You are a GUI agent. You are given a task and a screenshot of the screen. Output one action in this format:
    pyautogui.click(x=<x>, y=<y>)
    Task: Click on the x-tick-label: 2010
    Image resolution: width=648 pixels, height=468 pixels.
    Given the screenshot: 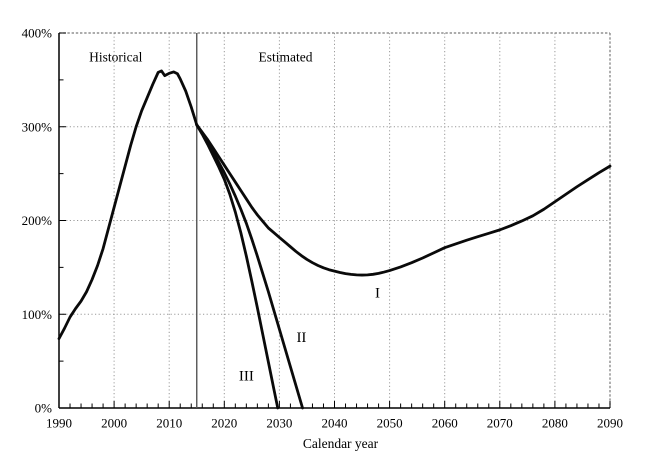 What is the action you would take?
    pyautogui.click(x=169, y=423)
    